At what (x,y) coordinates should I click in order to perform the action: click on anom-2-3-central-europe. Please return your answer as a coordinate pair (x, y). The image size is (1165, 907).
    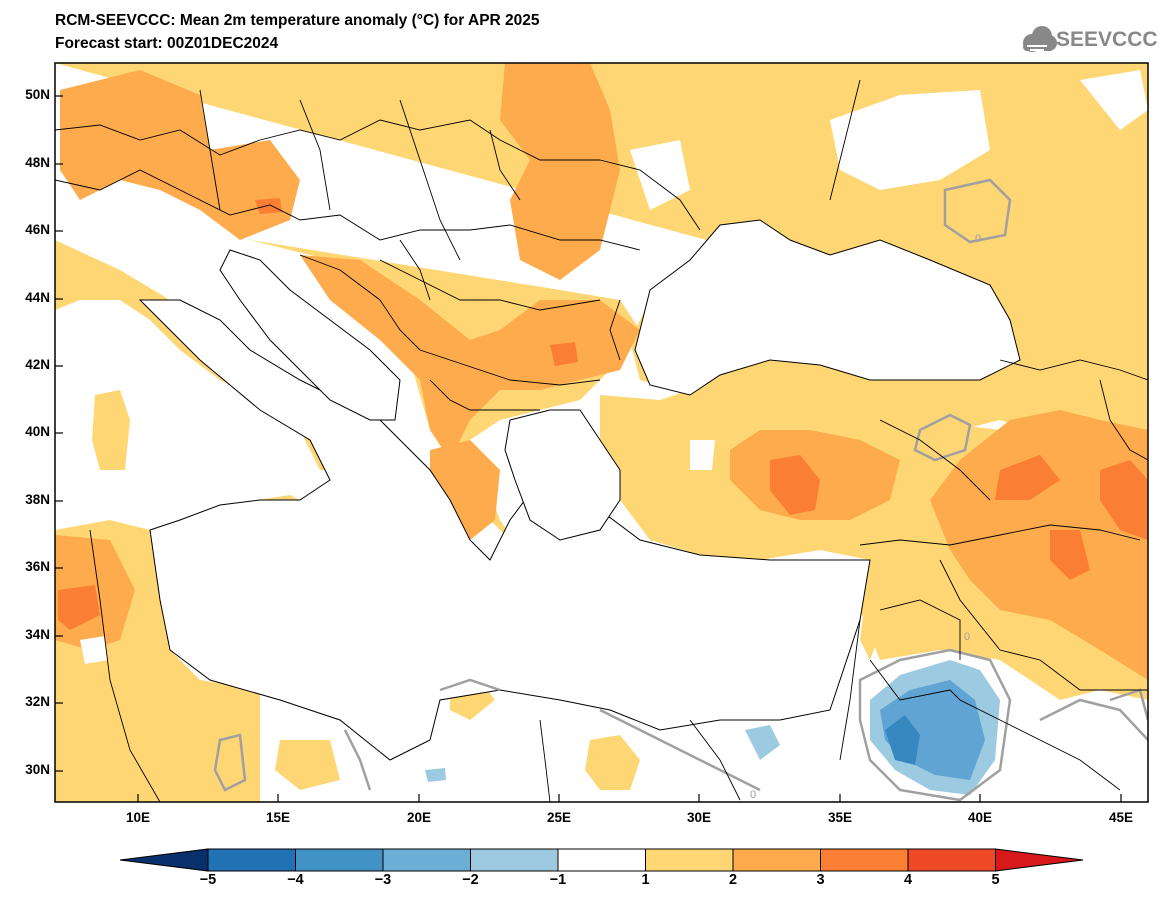
    Looking at the image, I should click on (180, 155).